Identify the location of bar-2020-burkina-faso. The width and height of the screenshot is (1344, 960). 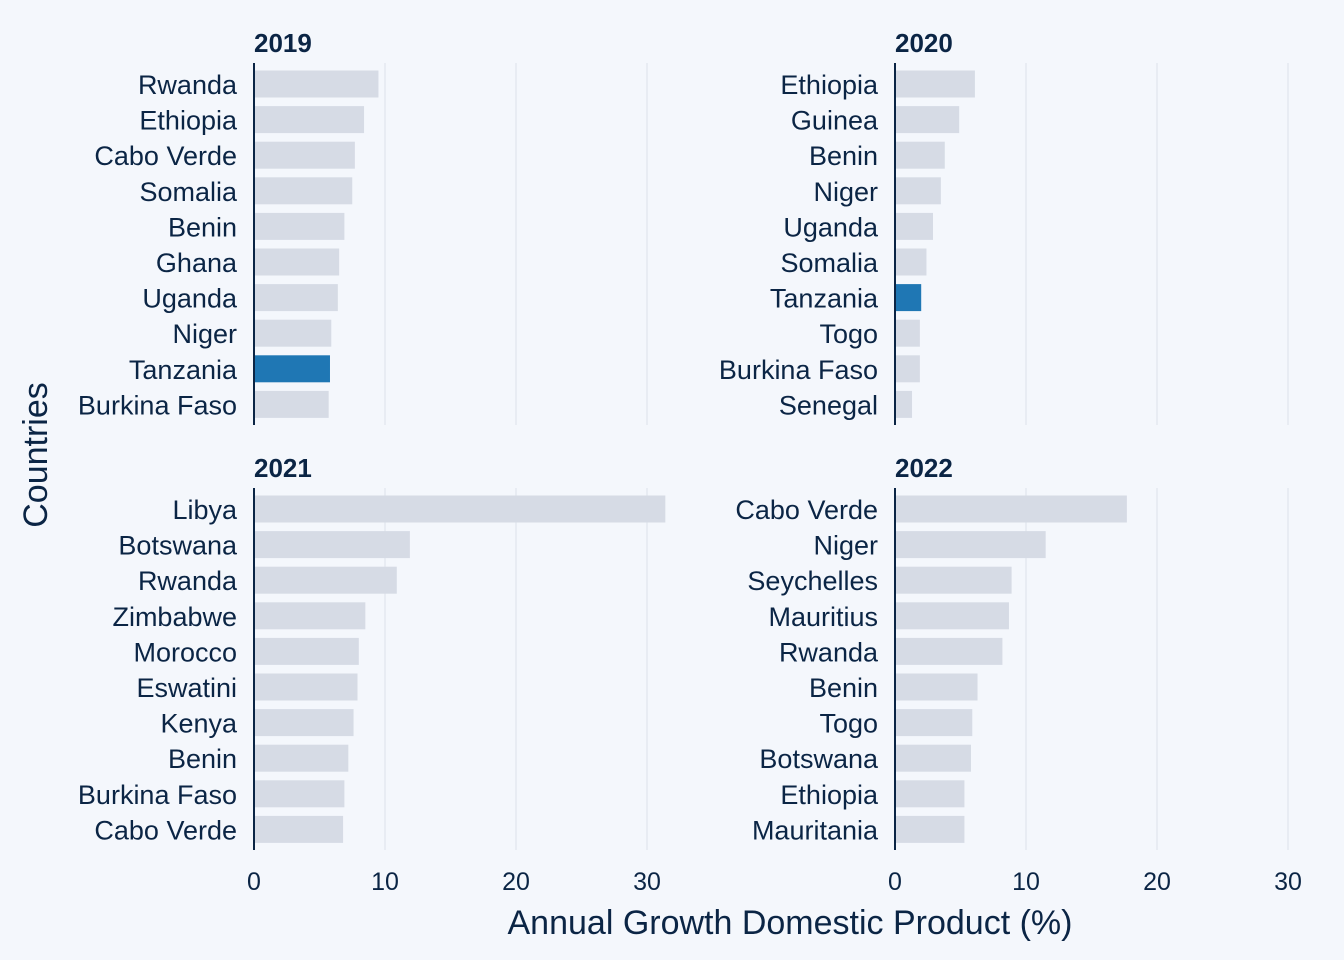
(907, 369).